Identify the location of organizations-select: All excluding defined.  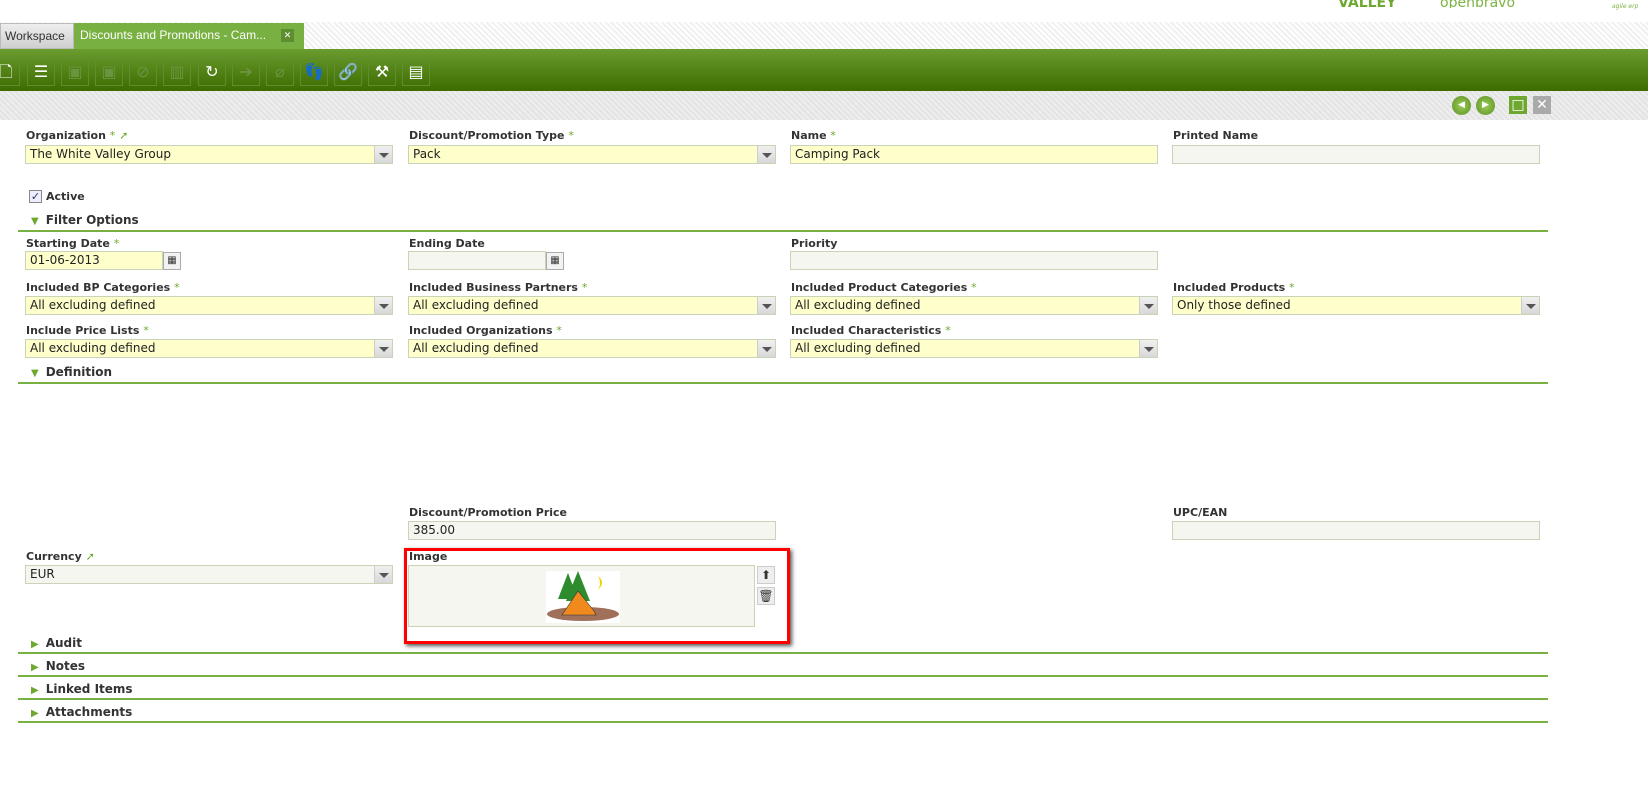
(592, 348).